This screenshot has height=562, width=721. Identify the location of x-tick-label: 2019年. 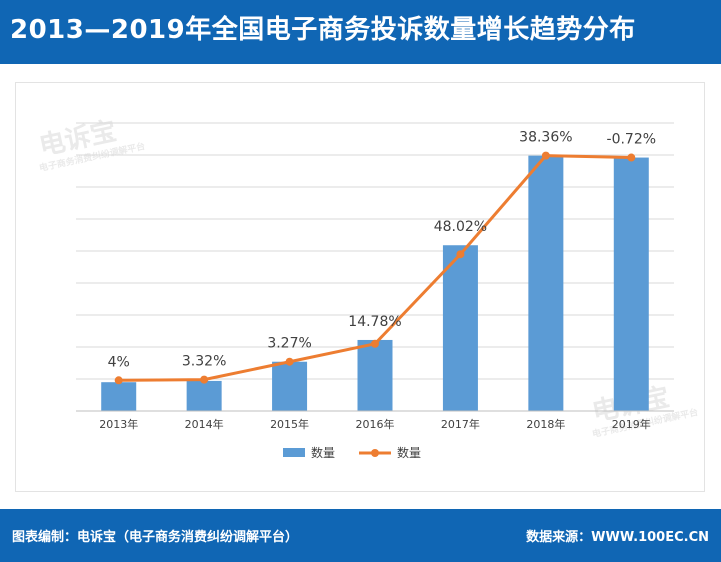
(631, 424).